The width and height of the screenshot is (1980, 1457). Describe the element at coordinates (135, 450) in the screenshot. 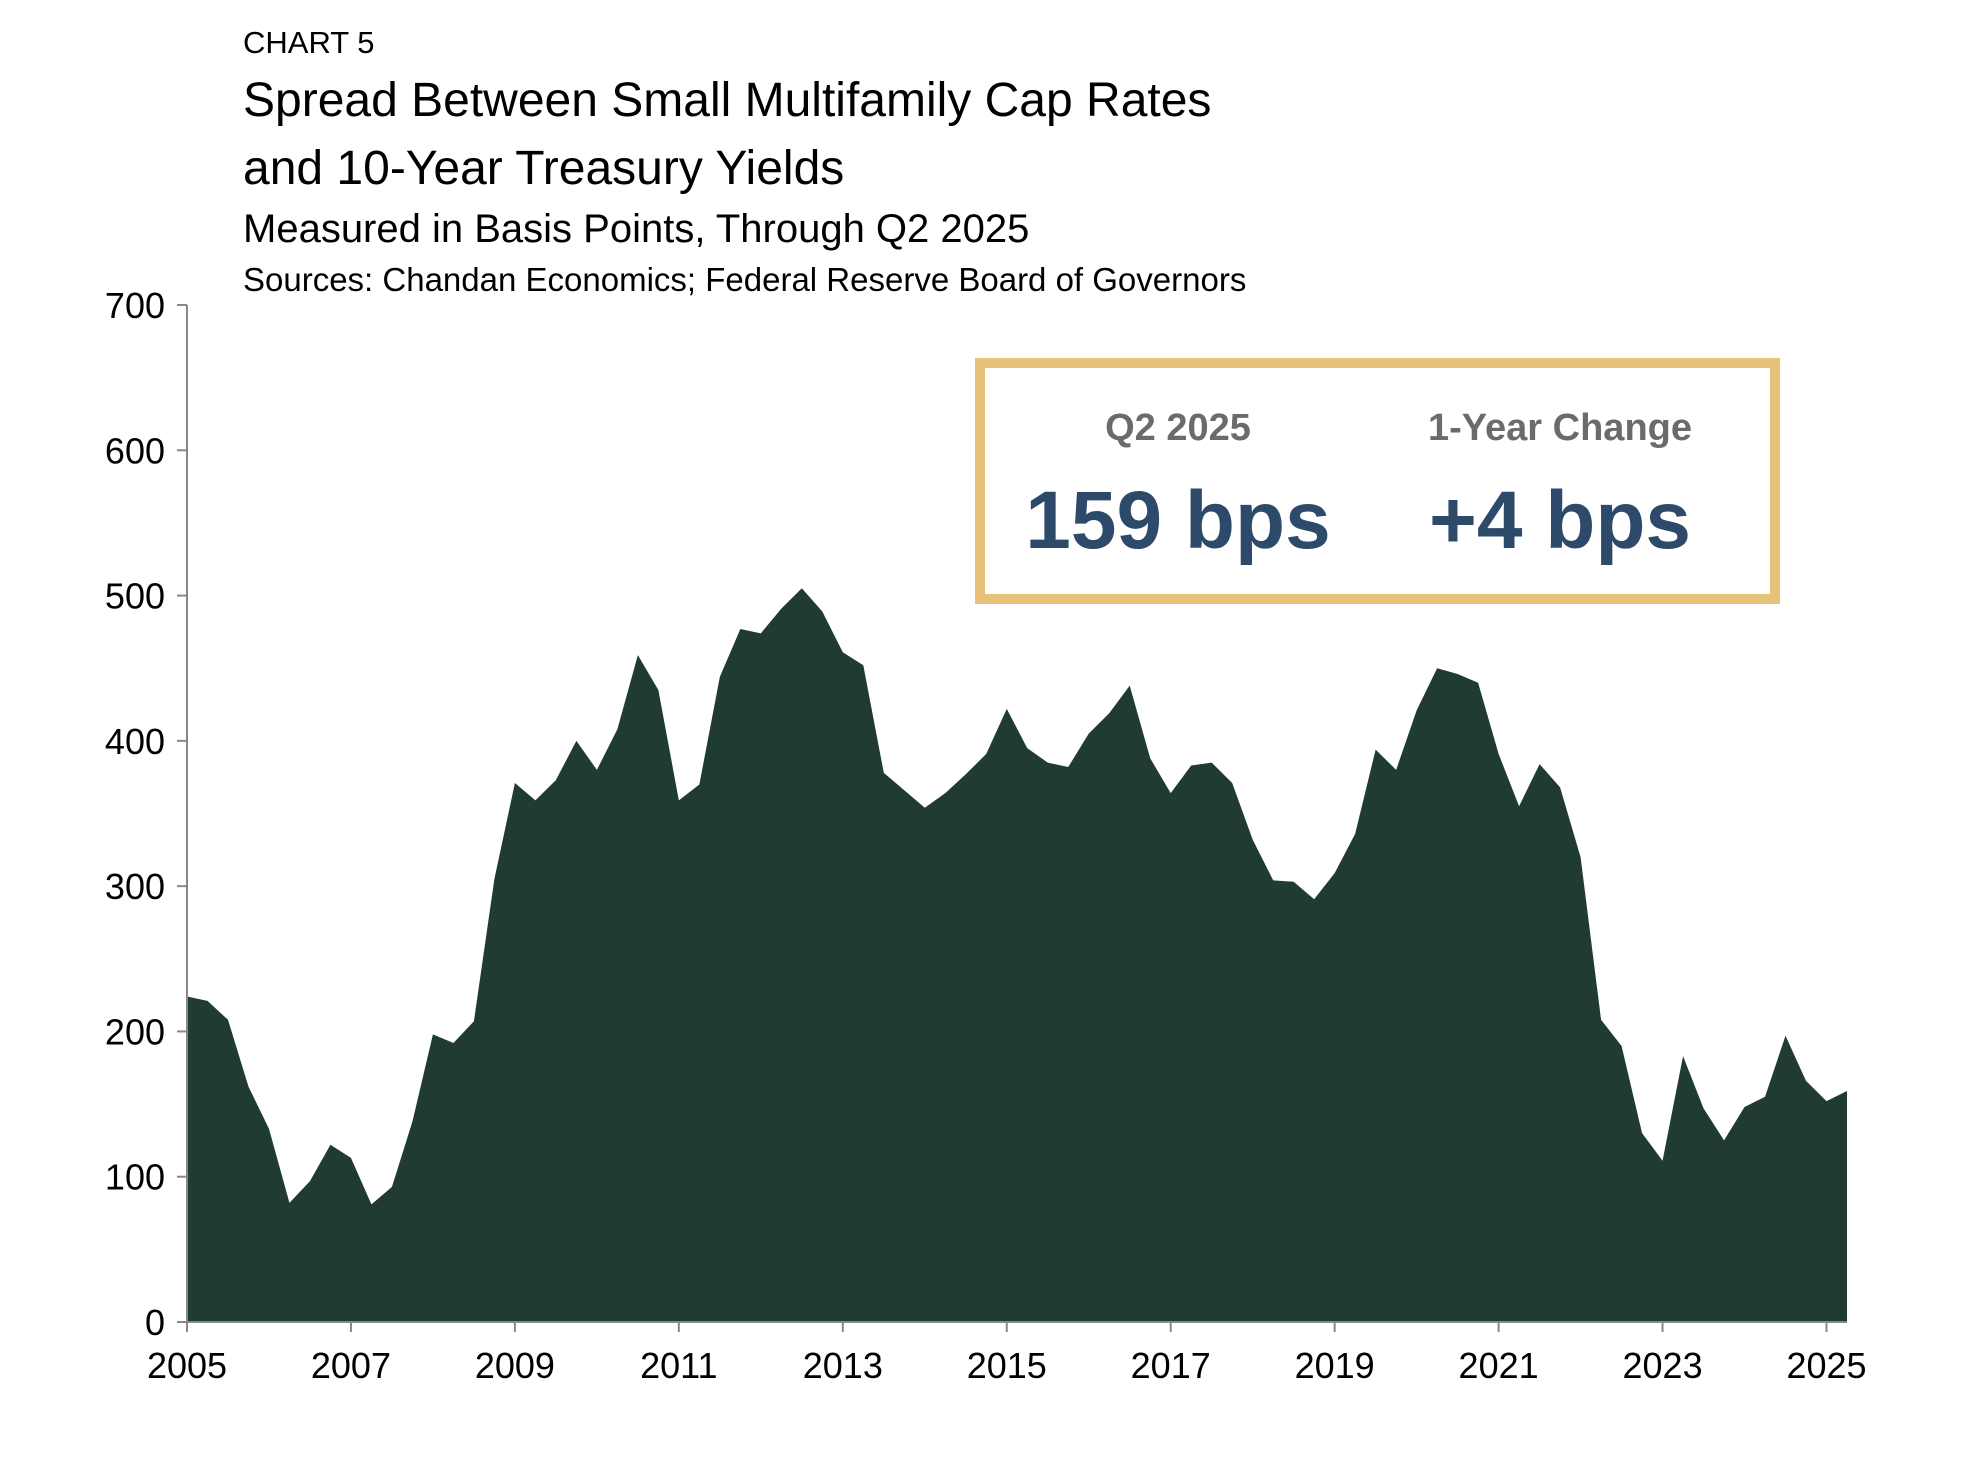

I see `y-tick-label: 600` at that location.